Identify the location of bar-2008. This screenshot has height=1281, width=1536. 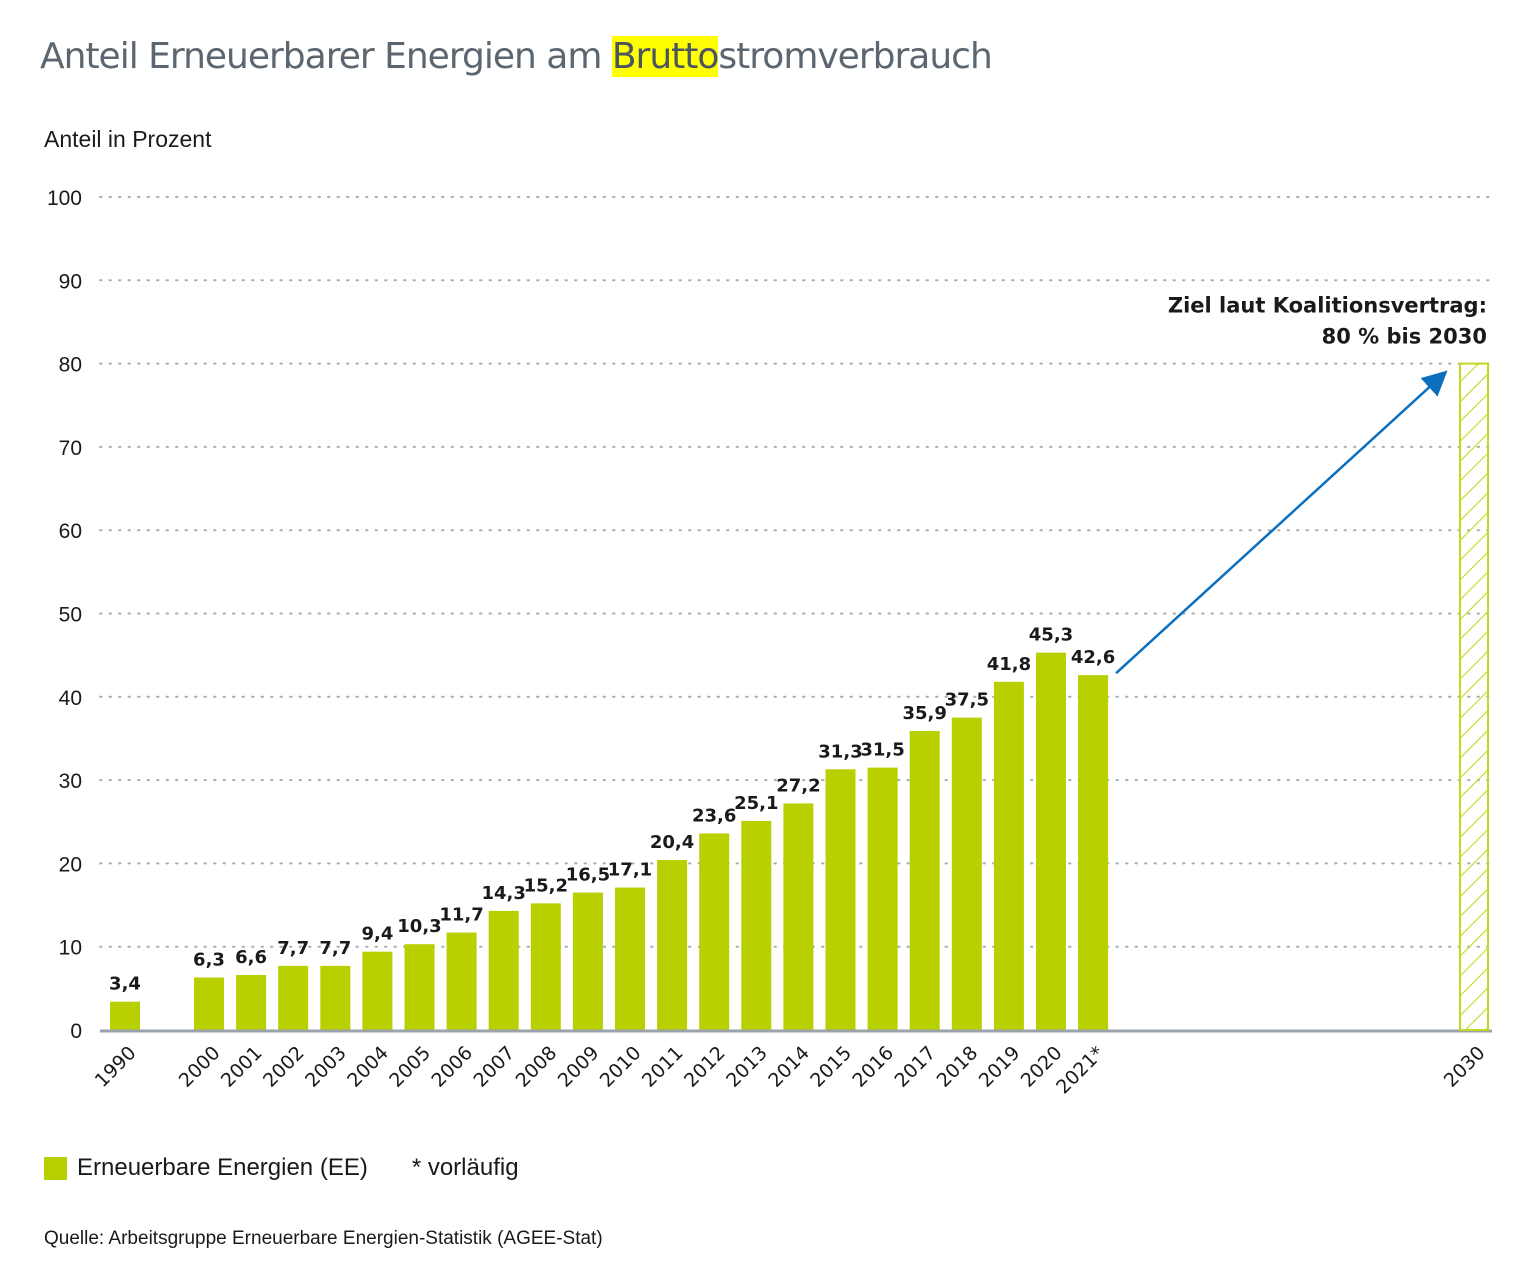
(545, 966).